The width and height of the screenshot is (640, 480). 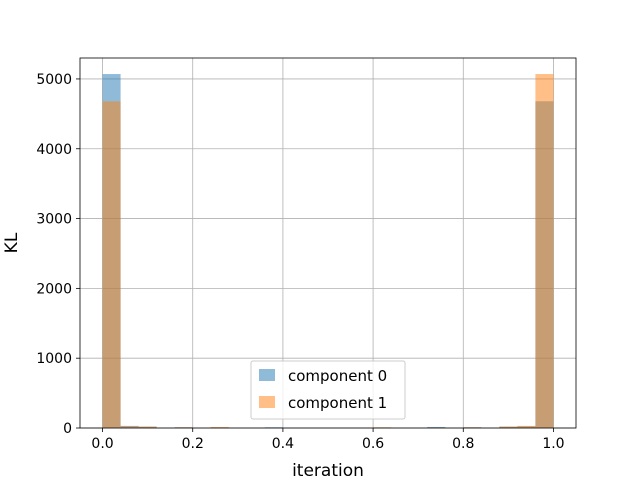 I want to click on x-tick-label-1: 0.2, so click(x=193, y=444).